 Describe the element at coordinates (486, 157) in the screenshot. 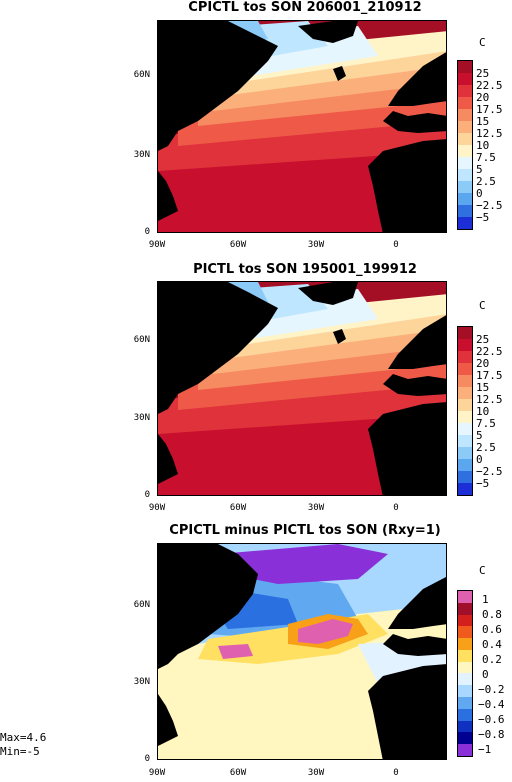

I see `p1-cbar-label: 7.5` at that location.